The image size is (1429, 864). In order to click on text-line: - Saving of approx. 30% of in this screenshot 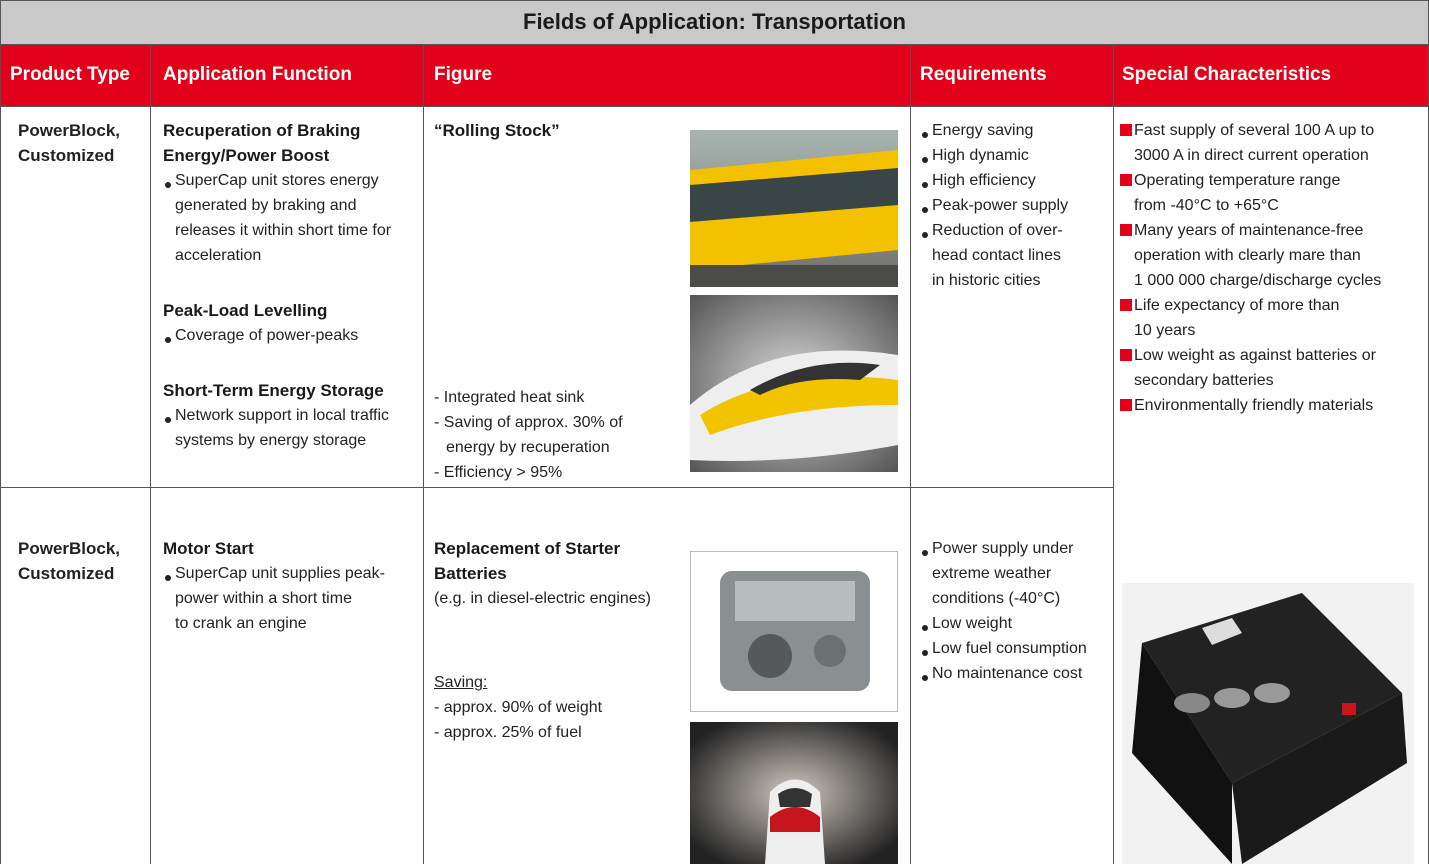, I will do `click(528, 422)`.